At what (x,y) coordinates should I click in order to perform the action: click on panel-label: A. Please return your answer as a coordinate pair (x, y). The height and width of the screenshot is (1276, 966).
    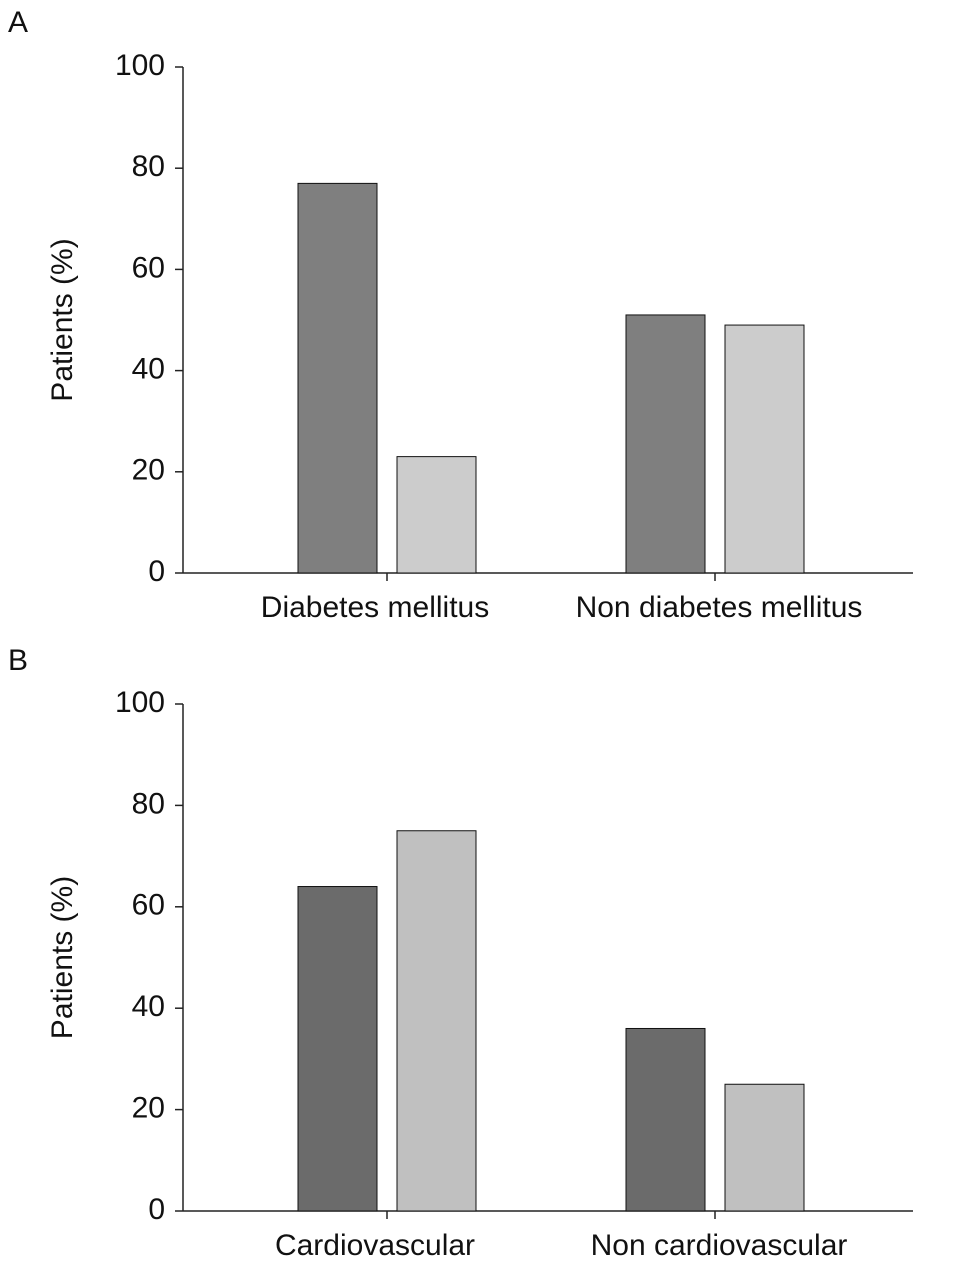
    Looking at the image, I should click on (18, 22).